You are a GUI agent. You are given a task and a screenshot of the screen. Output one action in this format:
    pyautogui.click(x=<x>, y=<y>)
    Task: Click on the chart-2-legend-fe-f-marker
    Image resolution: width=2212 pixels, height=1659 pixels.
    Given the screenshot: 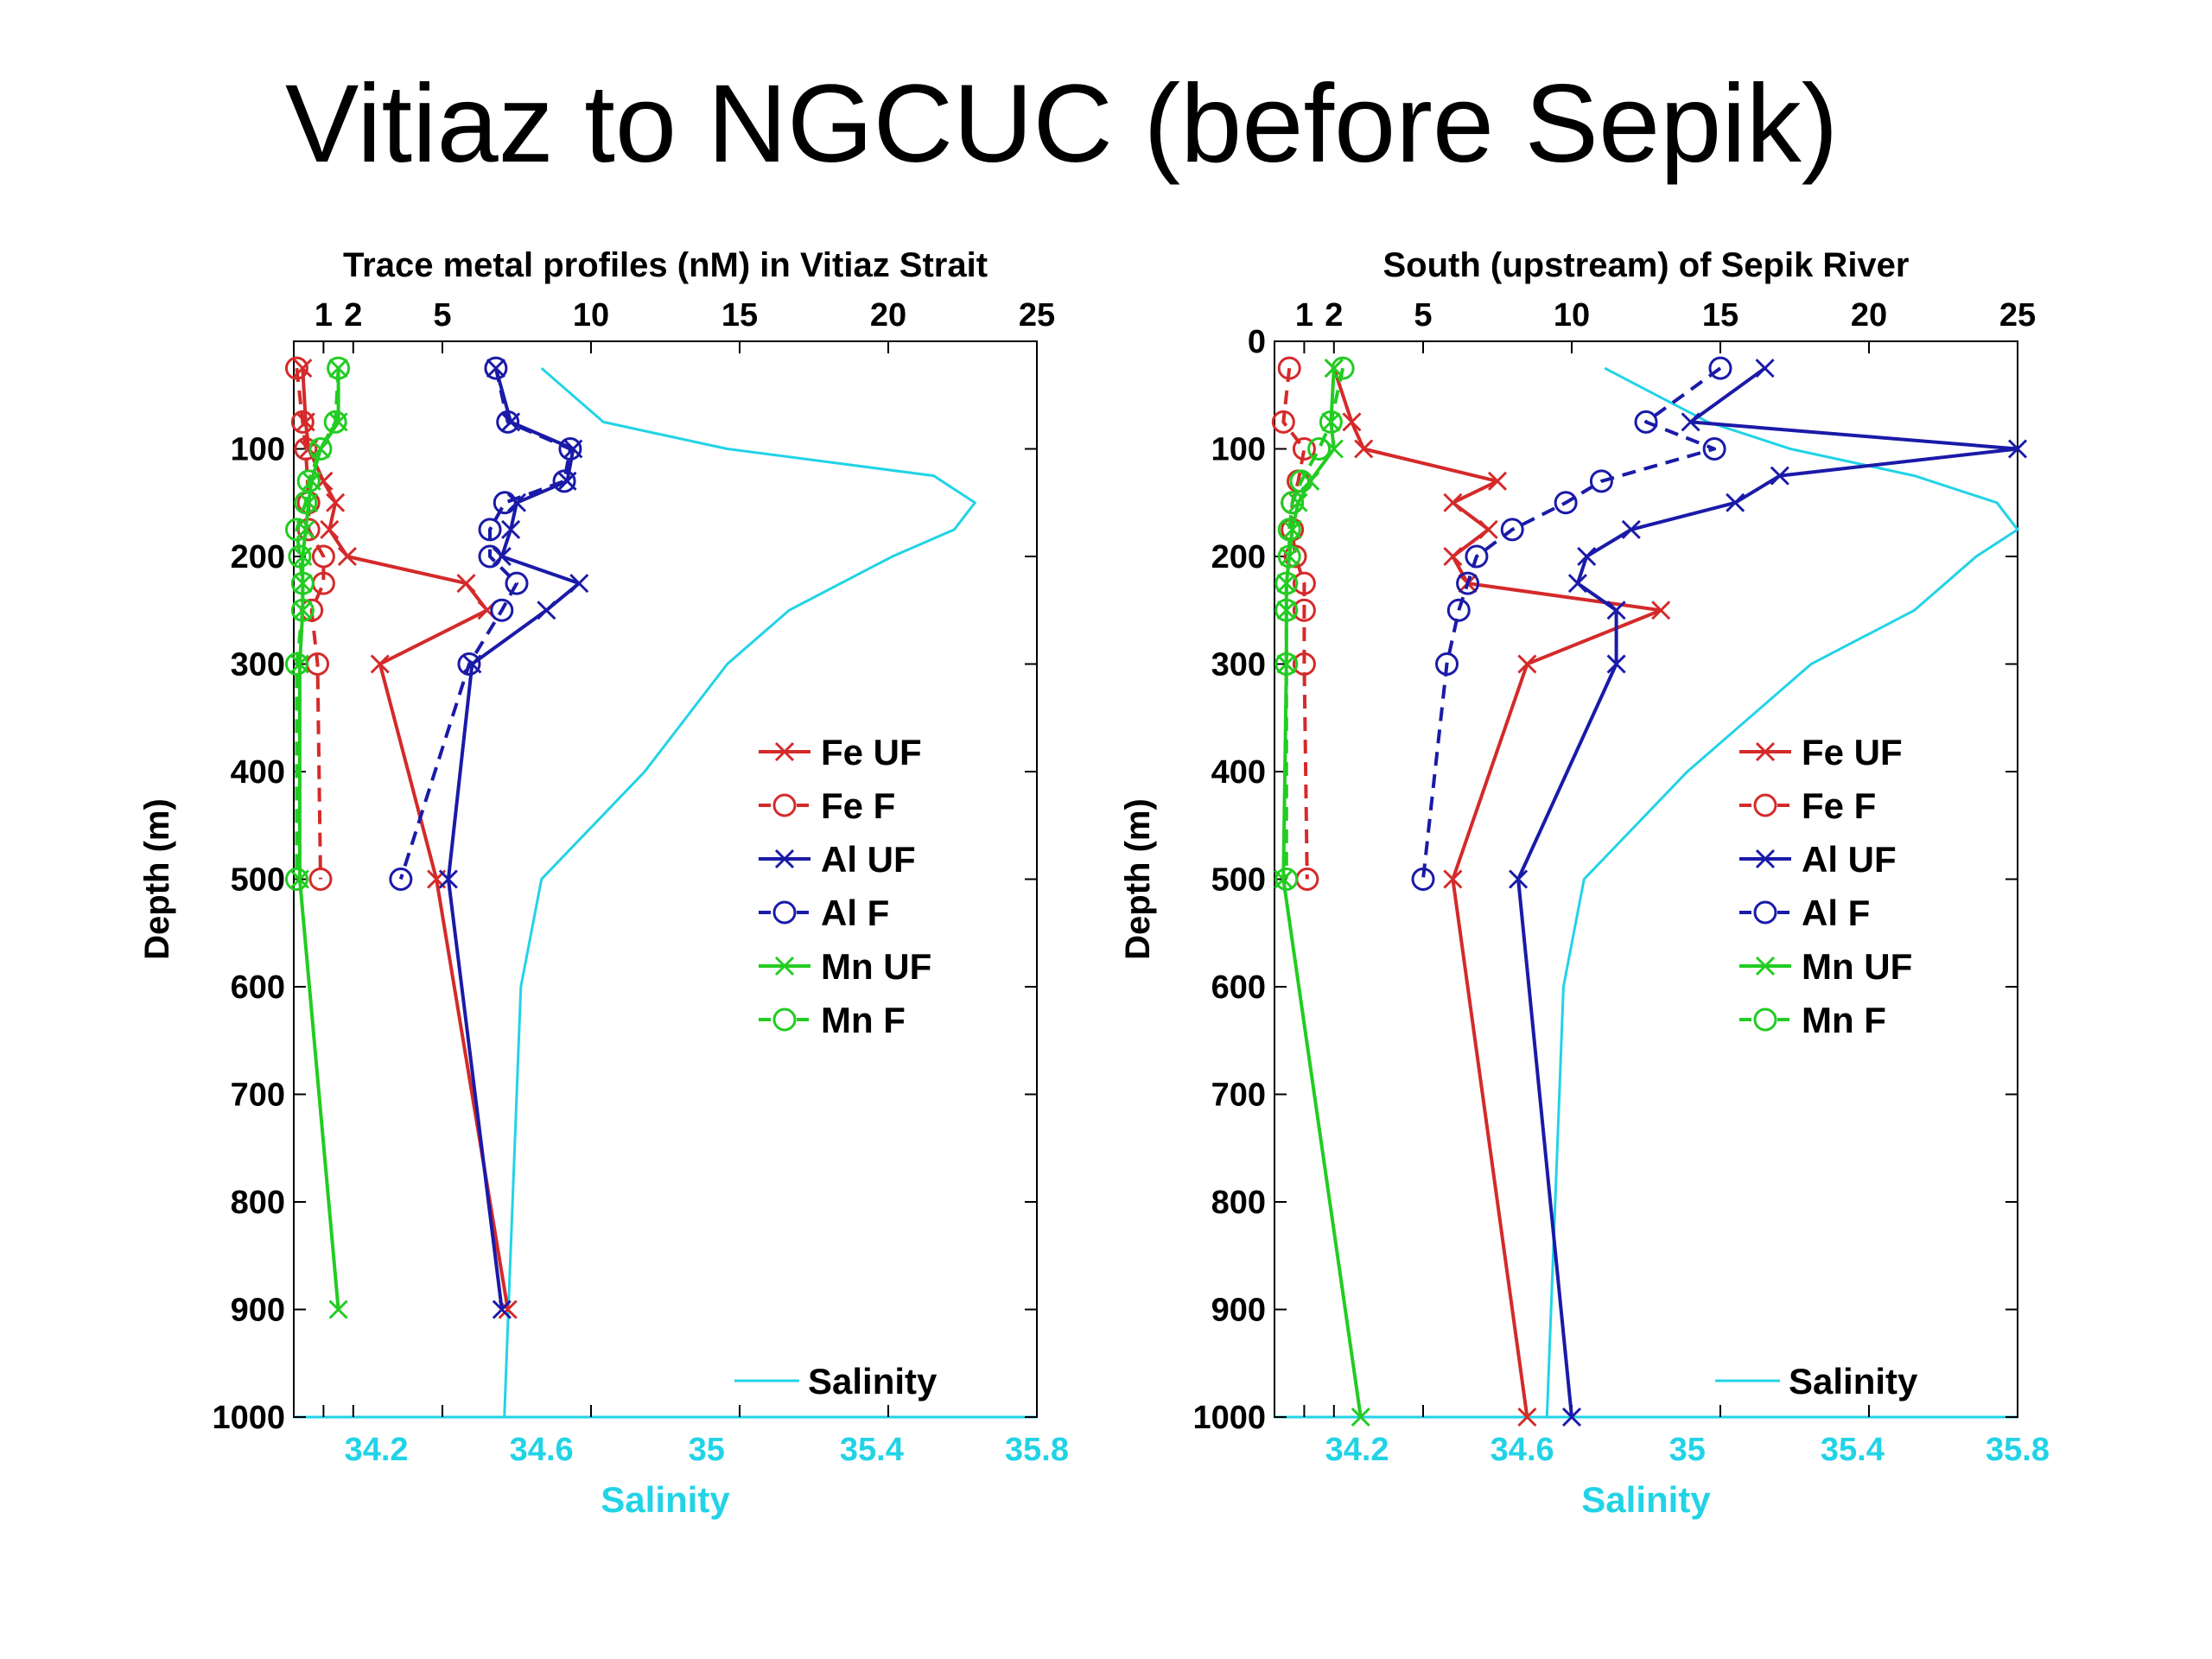 What is the action you would take?
    pyautogui.click(x=1765, y=805)
    